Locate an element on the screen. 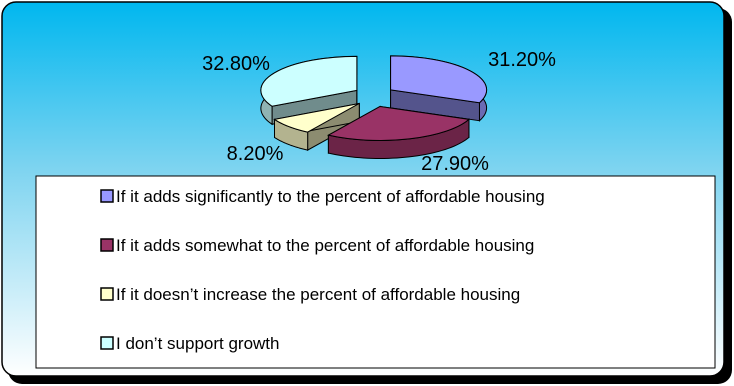  data-label-1: 31.20% is located at coordinates (522, 60).